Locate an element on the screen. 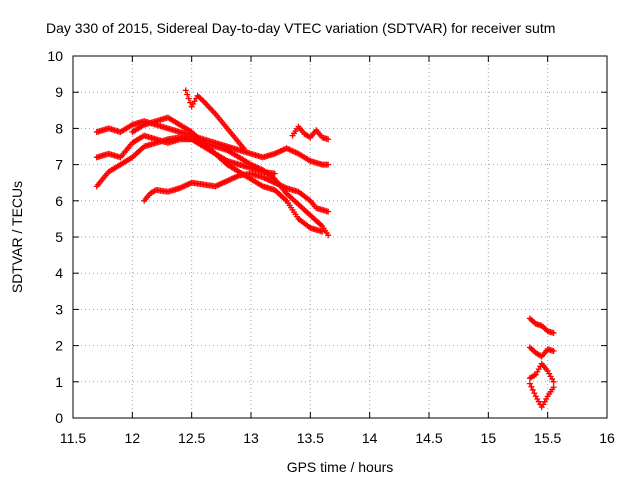  y-tick-label: 5 is located at coordinates (59, 237).